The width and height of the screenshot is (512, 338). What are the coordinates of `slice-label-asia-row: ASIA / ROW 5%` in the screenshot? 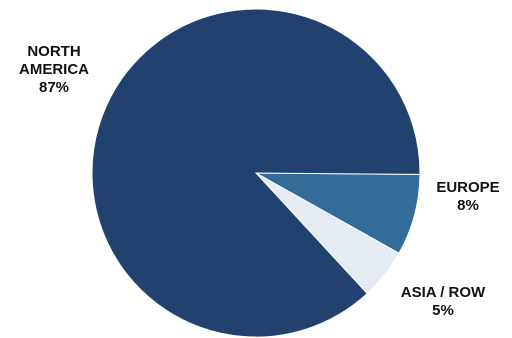 It's located at (443, 302).